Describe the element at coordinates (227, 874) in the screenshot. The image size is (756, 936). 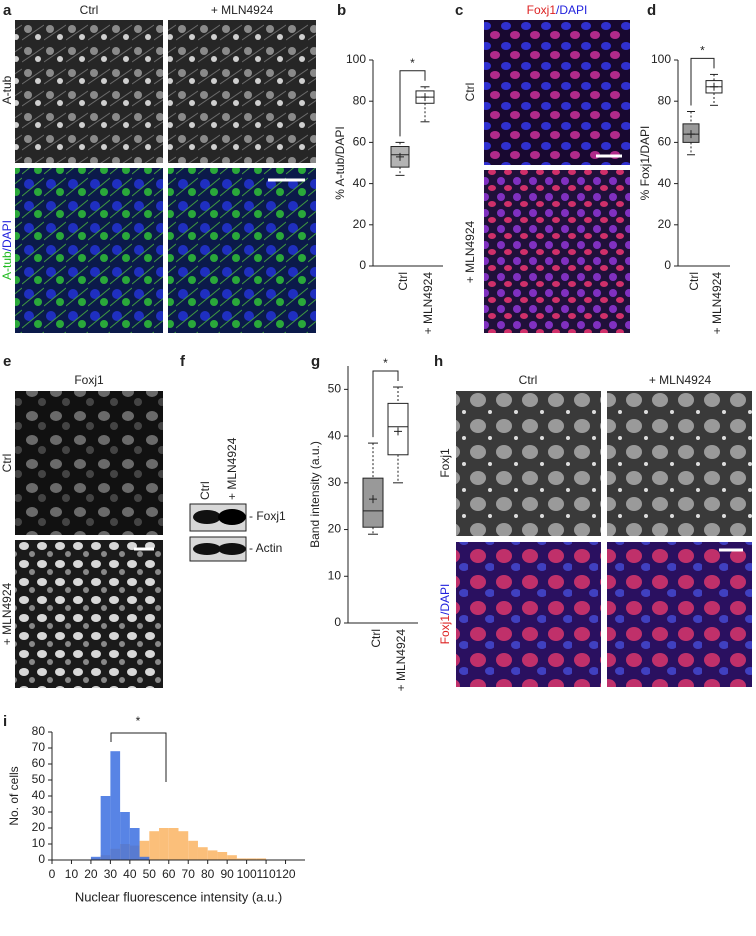
I see `x-tick-label: 90` at that location.